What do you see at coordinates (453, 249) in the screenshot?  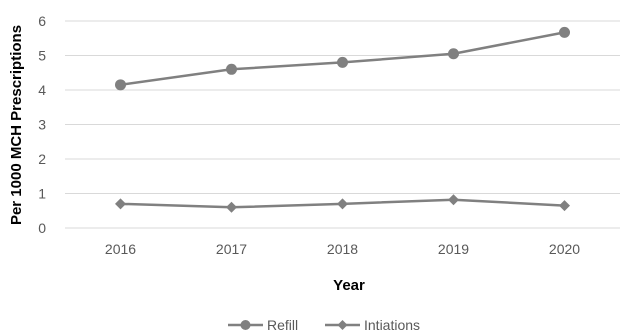 I see `x-tick-label: 2019` at bounding box center [453, 249].